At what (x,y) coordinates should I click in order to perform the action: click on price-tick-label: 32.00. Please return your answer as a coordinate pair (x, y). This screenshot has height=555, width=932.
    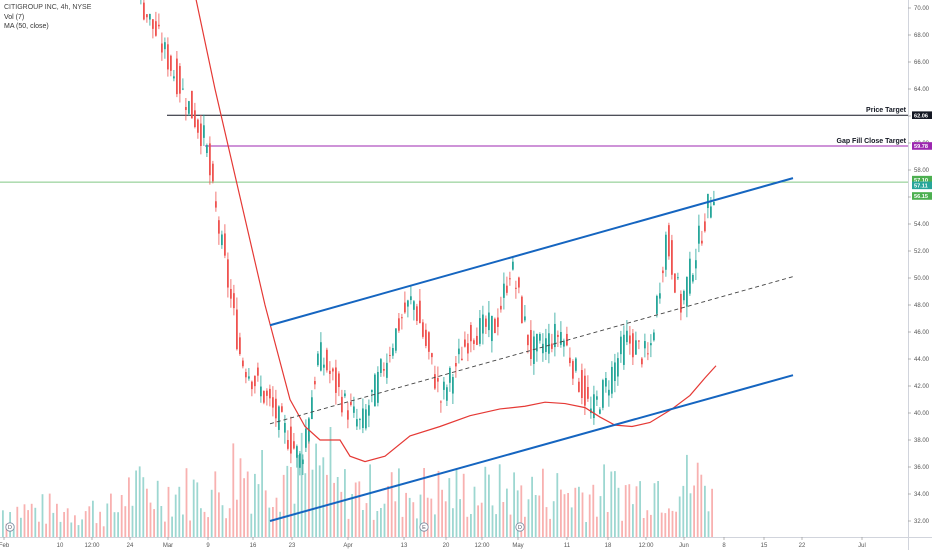
    Looking at the image, I should click on (922, 522).